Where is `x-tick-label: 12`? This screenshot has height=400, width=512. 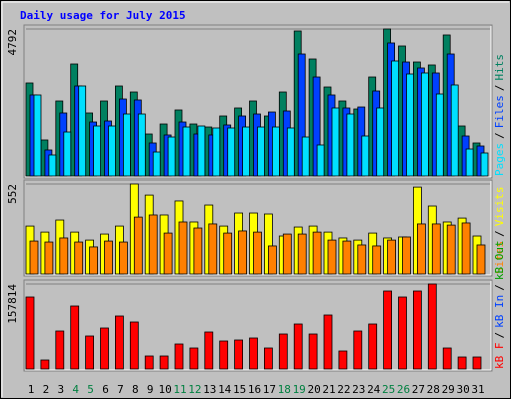 x-tick-label: 12 is located at coordinates (194, 389).